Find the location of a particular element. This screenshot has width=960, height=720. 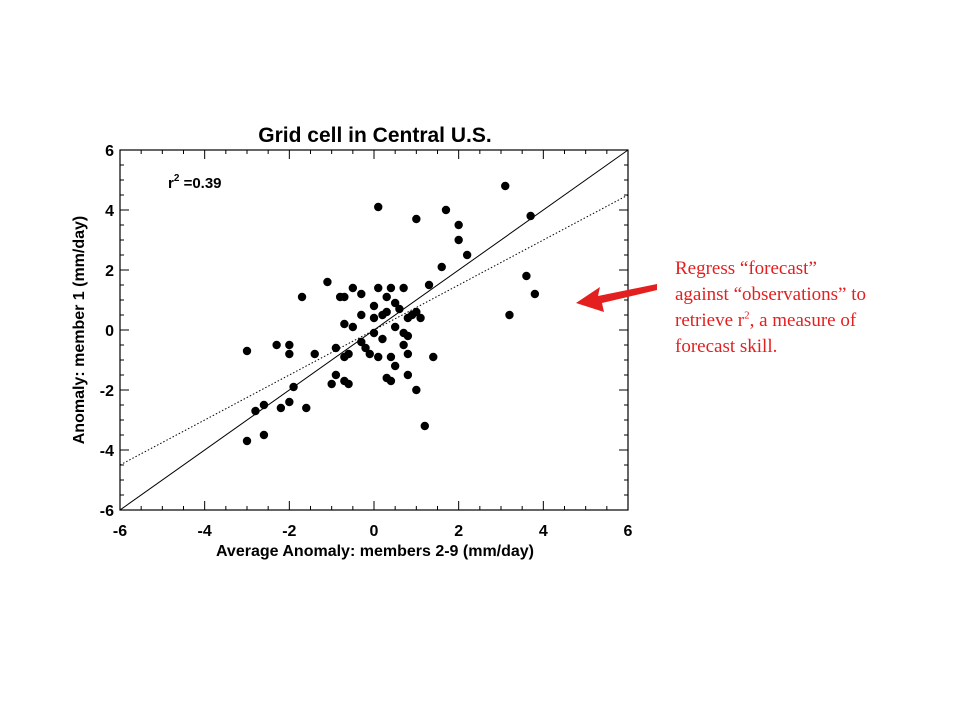

y-tick-label: -6 is located at coordinates (107, 511).